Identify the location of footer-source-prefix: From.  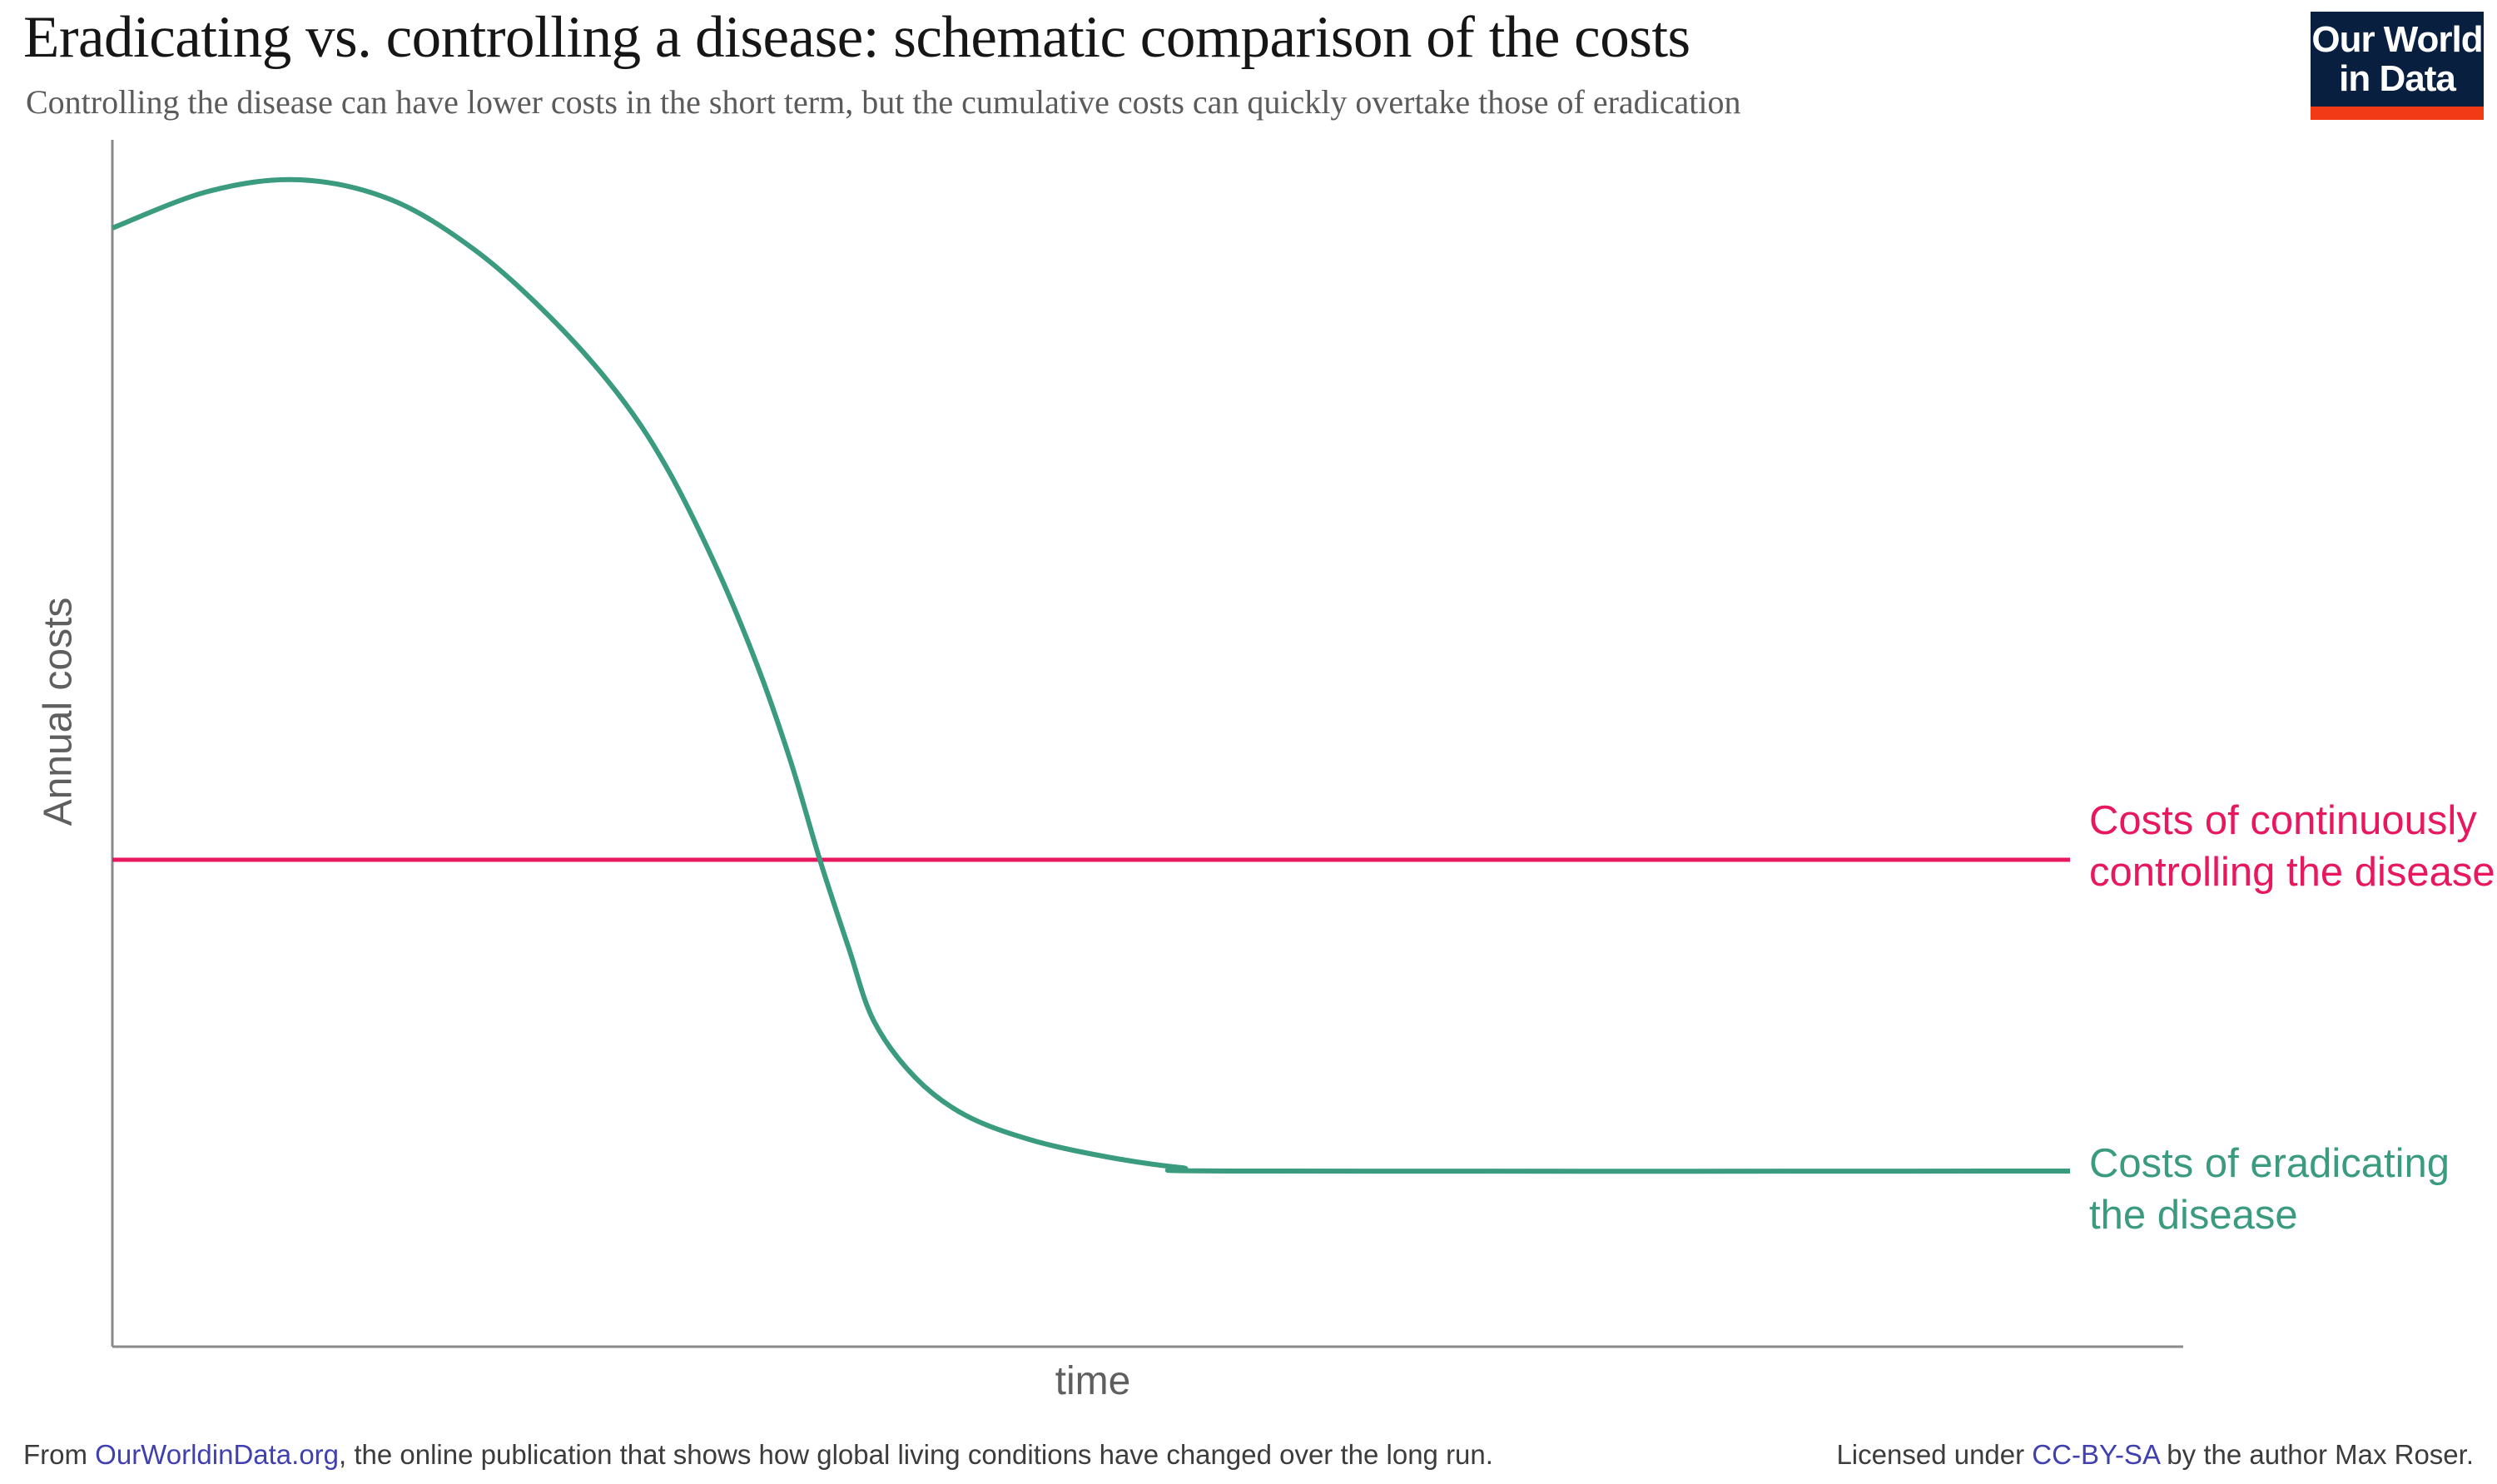
(60, 1454).